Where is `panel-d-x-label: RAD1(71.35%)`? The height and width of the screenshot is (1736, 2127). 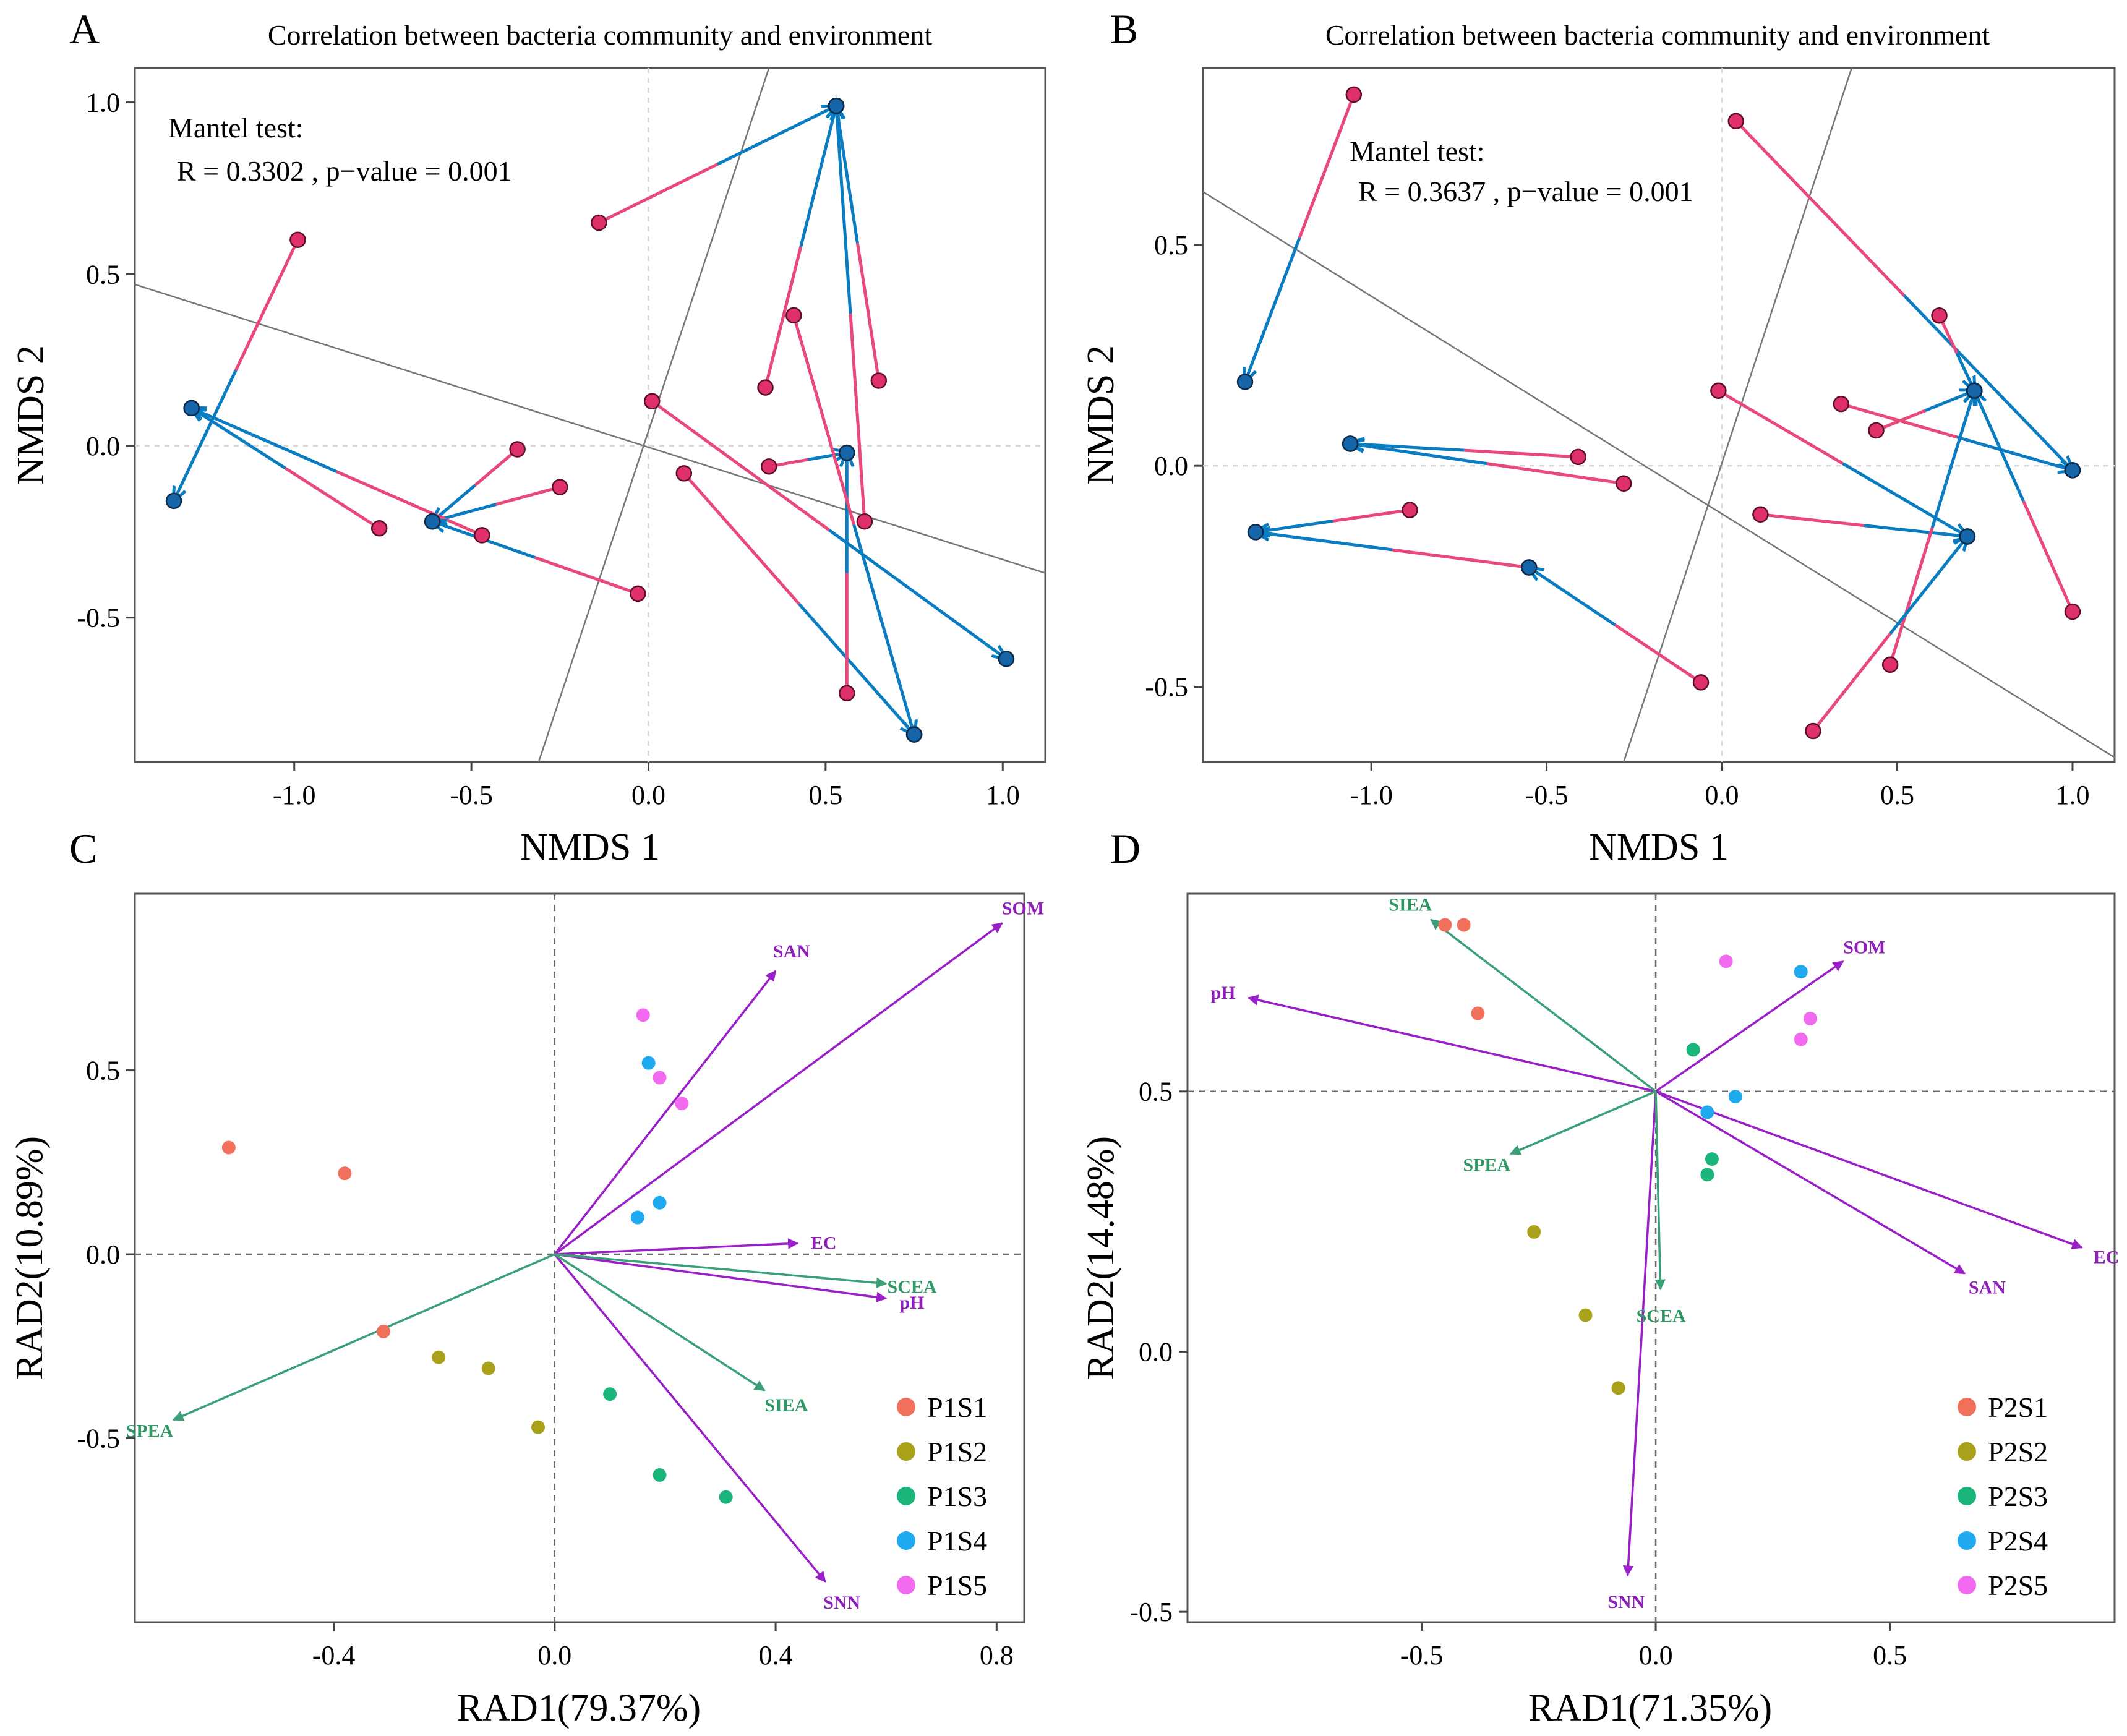
panel-d-x-label: RAD1(71.35%) is located at coordinates (1650, 1708).